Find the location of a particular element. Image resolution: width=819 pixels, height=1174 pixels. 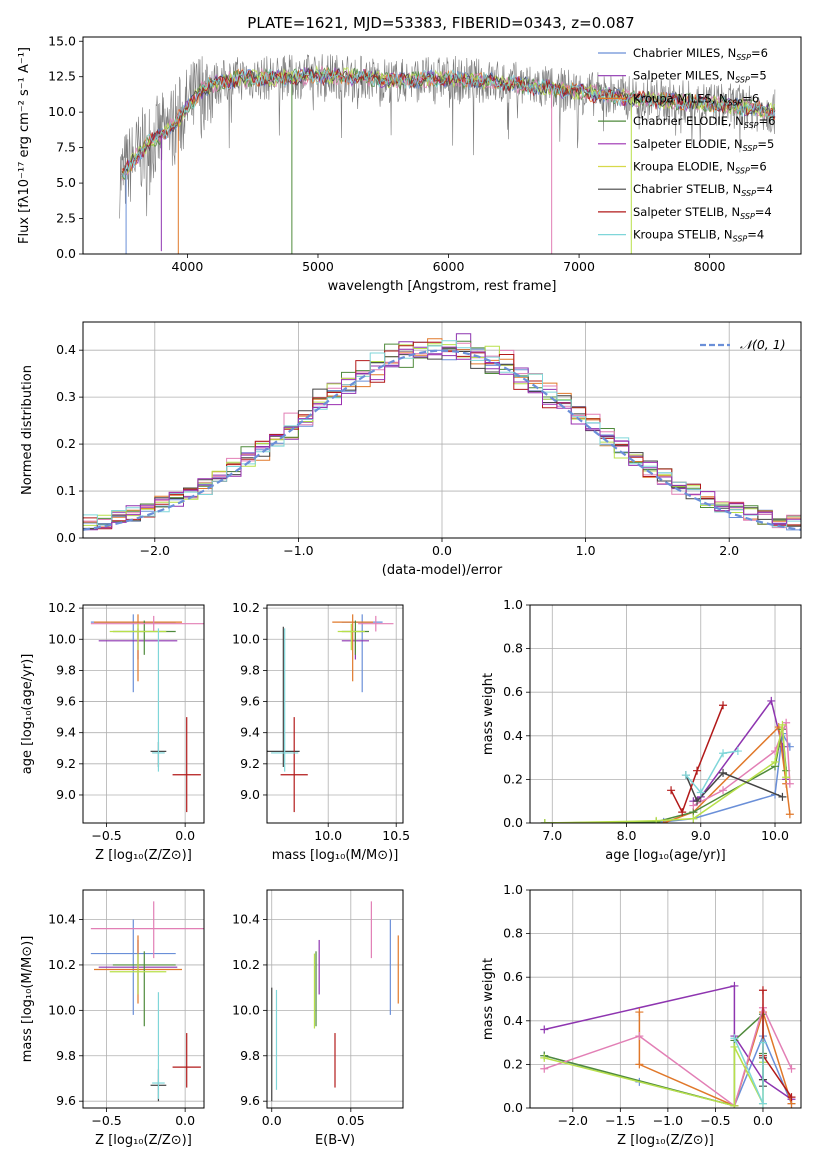

y-tick-label: 0.2 is located at coordinates (513, 778).